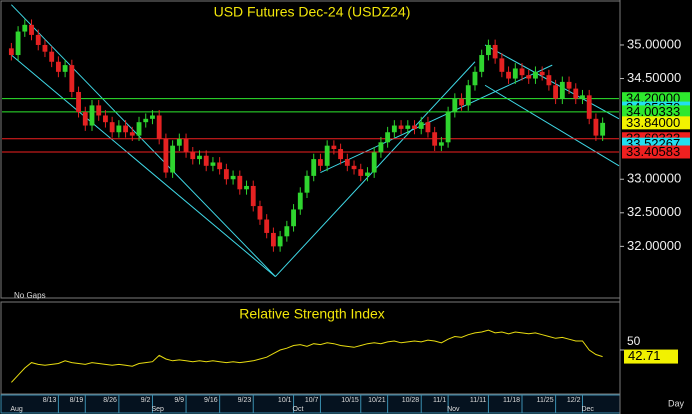  I want to click on x-tick-label: 11/18, so click(511, 400).